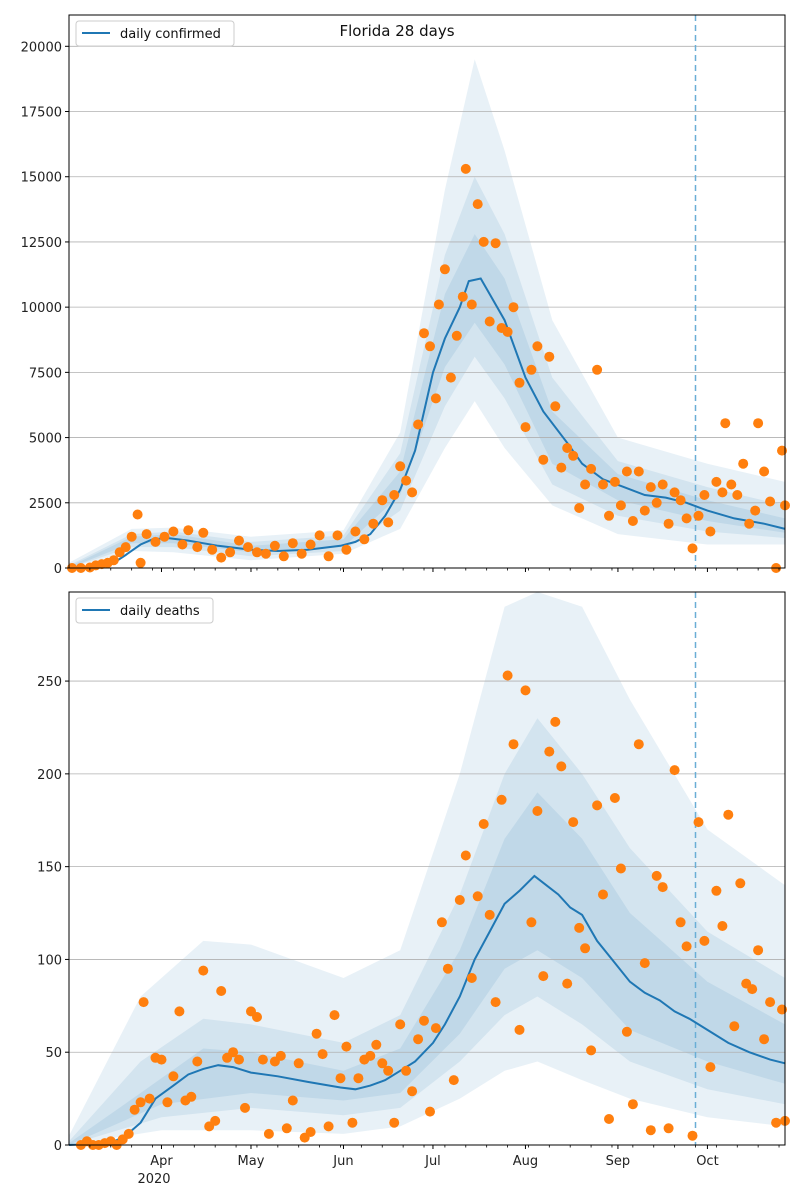  I want to click on x-tick-label: Sep, so click(618, 1161).